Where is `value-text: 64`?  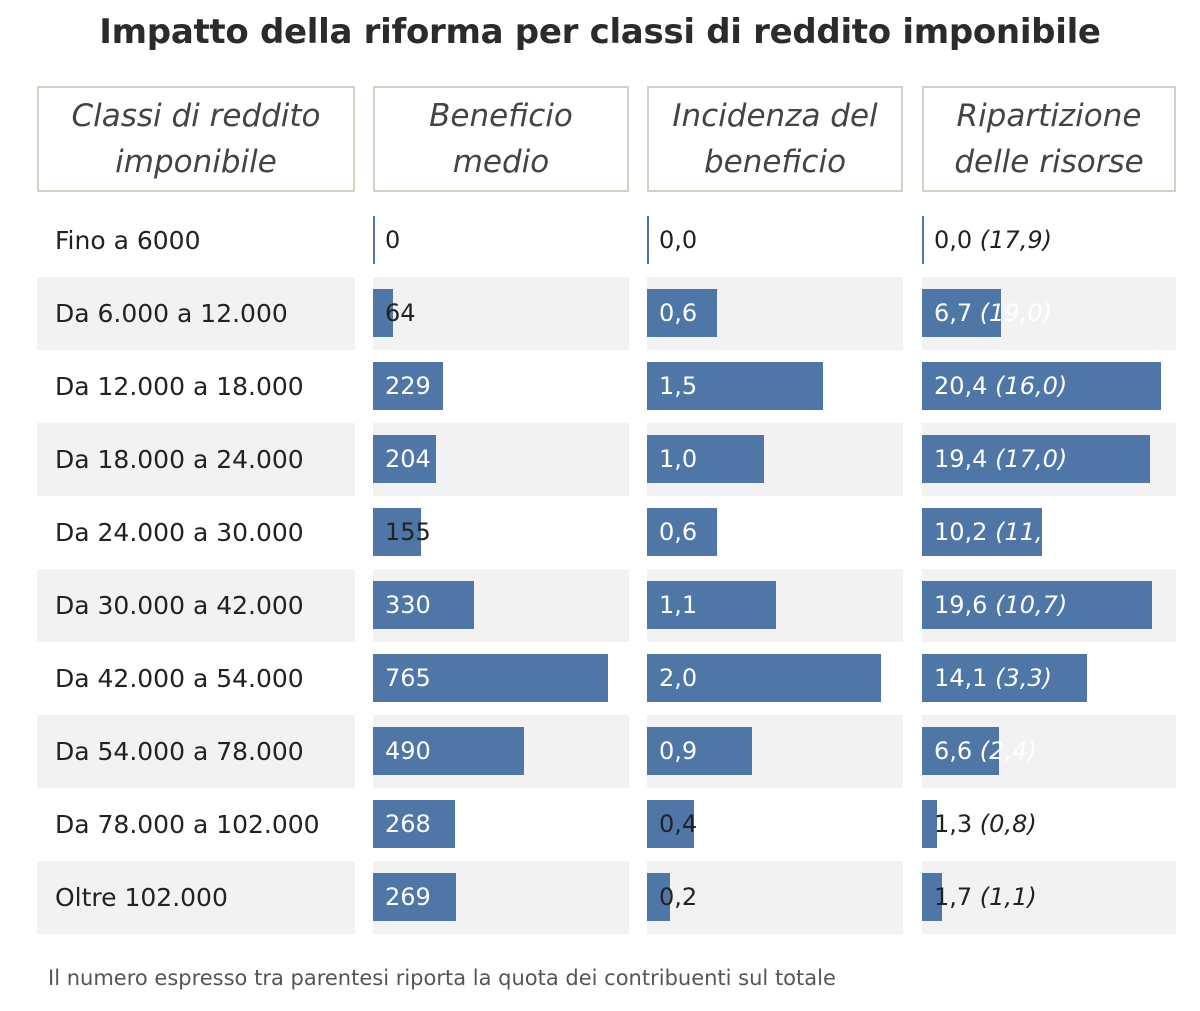 value-text: 64 is located at coordinates (400, 313).